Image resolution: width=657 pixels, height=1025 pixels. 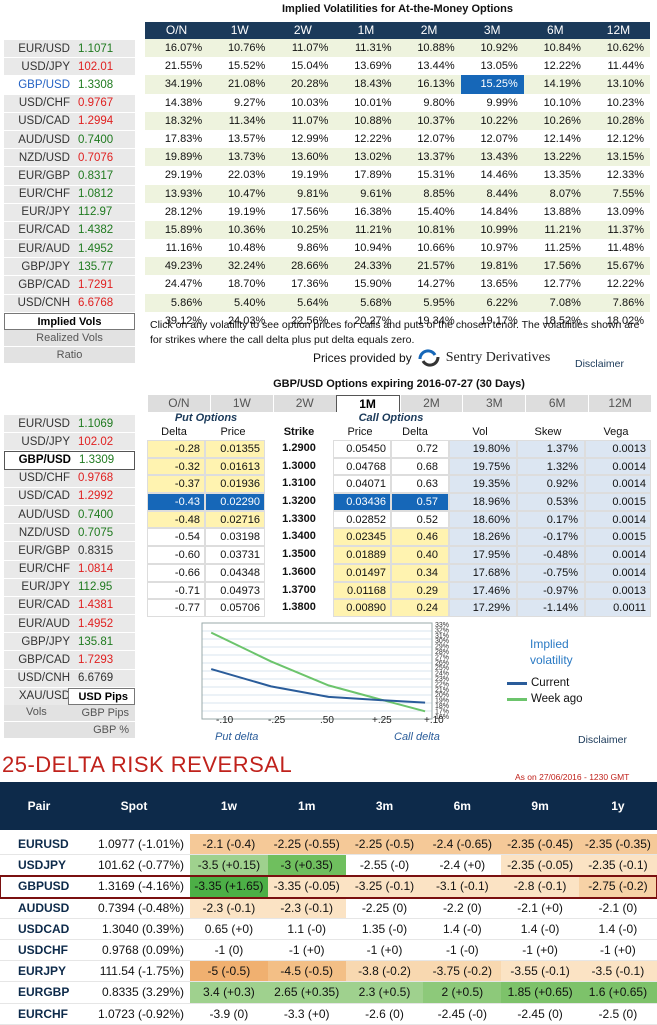 I want to click on vol-cell: 14.27%, so click(x=436, y=284).